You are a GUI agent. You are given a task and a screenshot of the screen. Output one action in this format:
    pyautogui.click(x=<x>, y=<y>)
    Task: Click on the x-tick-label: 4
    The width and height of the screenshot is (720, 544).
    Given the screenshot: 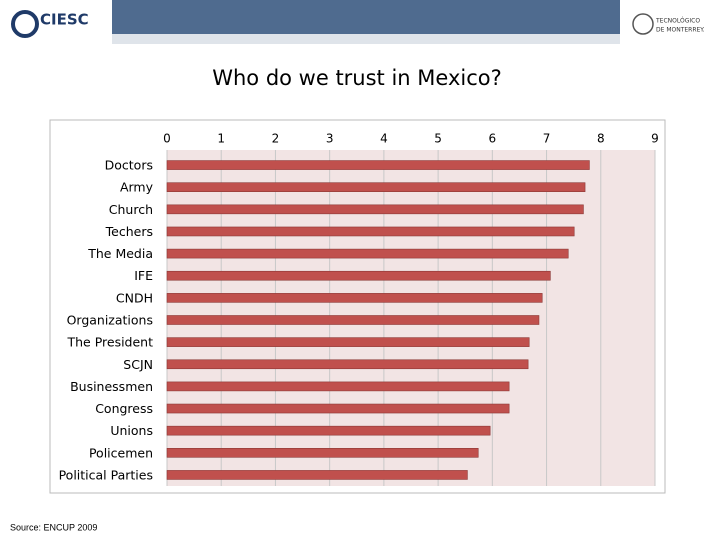 What is the action you would take?
    pyautogui.click(x=384, y=139)
    